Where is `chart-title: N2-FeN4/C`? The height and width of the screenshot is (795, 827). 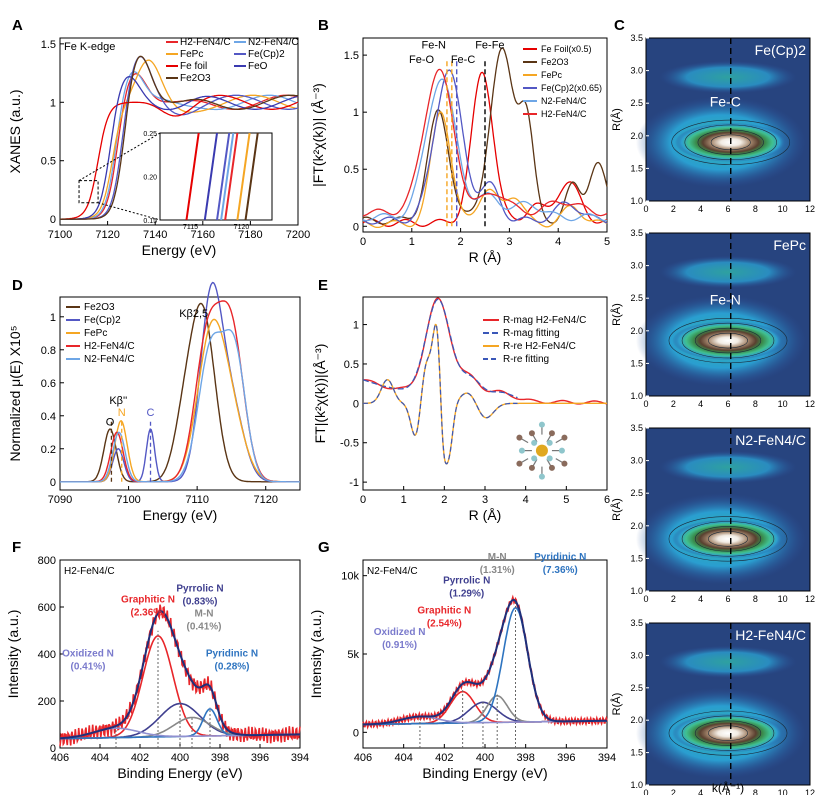
chart-title: N2-FeN4/C is located at coordinates (392, 571).